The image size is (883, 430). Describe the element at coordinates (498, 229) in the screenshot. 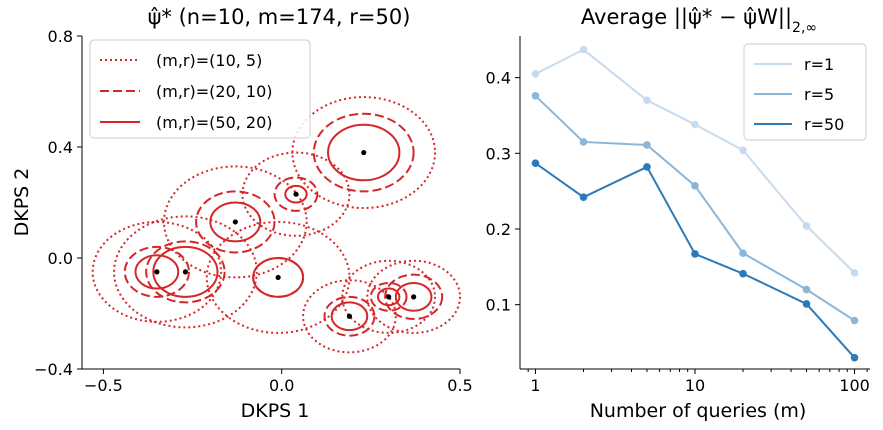

I see `right-y-tick-label: 0.2` at that location.